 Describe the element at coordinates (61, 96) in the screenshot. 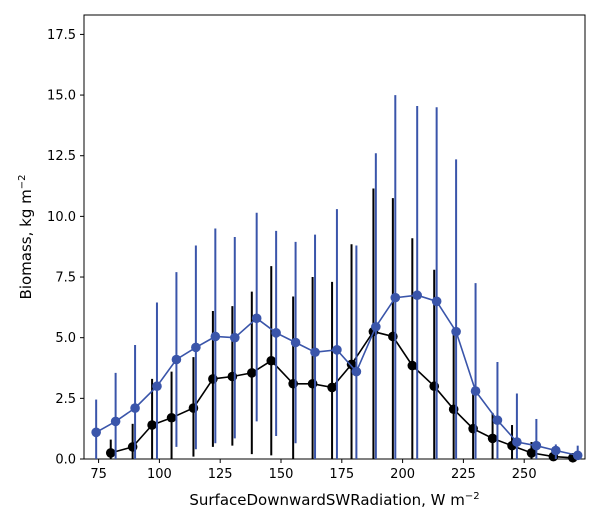

I see `y-tick-label: 15.0` at that location.